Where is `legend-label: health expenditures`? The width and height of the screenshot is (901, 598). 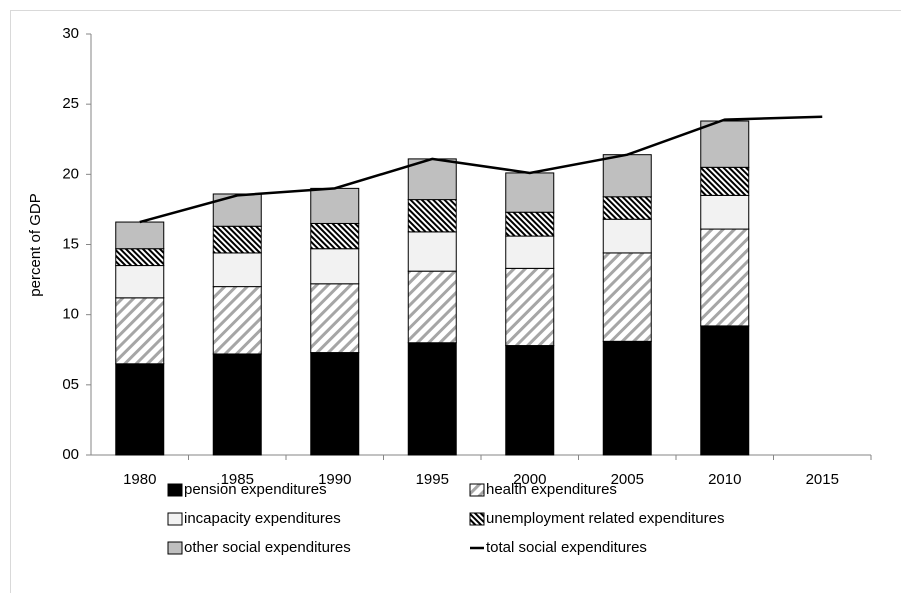
legend-label: health expenditures is located at coordinates (551, 489).